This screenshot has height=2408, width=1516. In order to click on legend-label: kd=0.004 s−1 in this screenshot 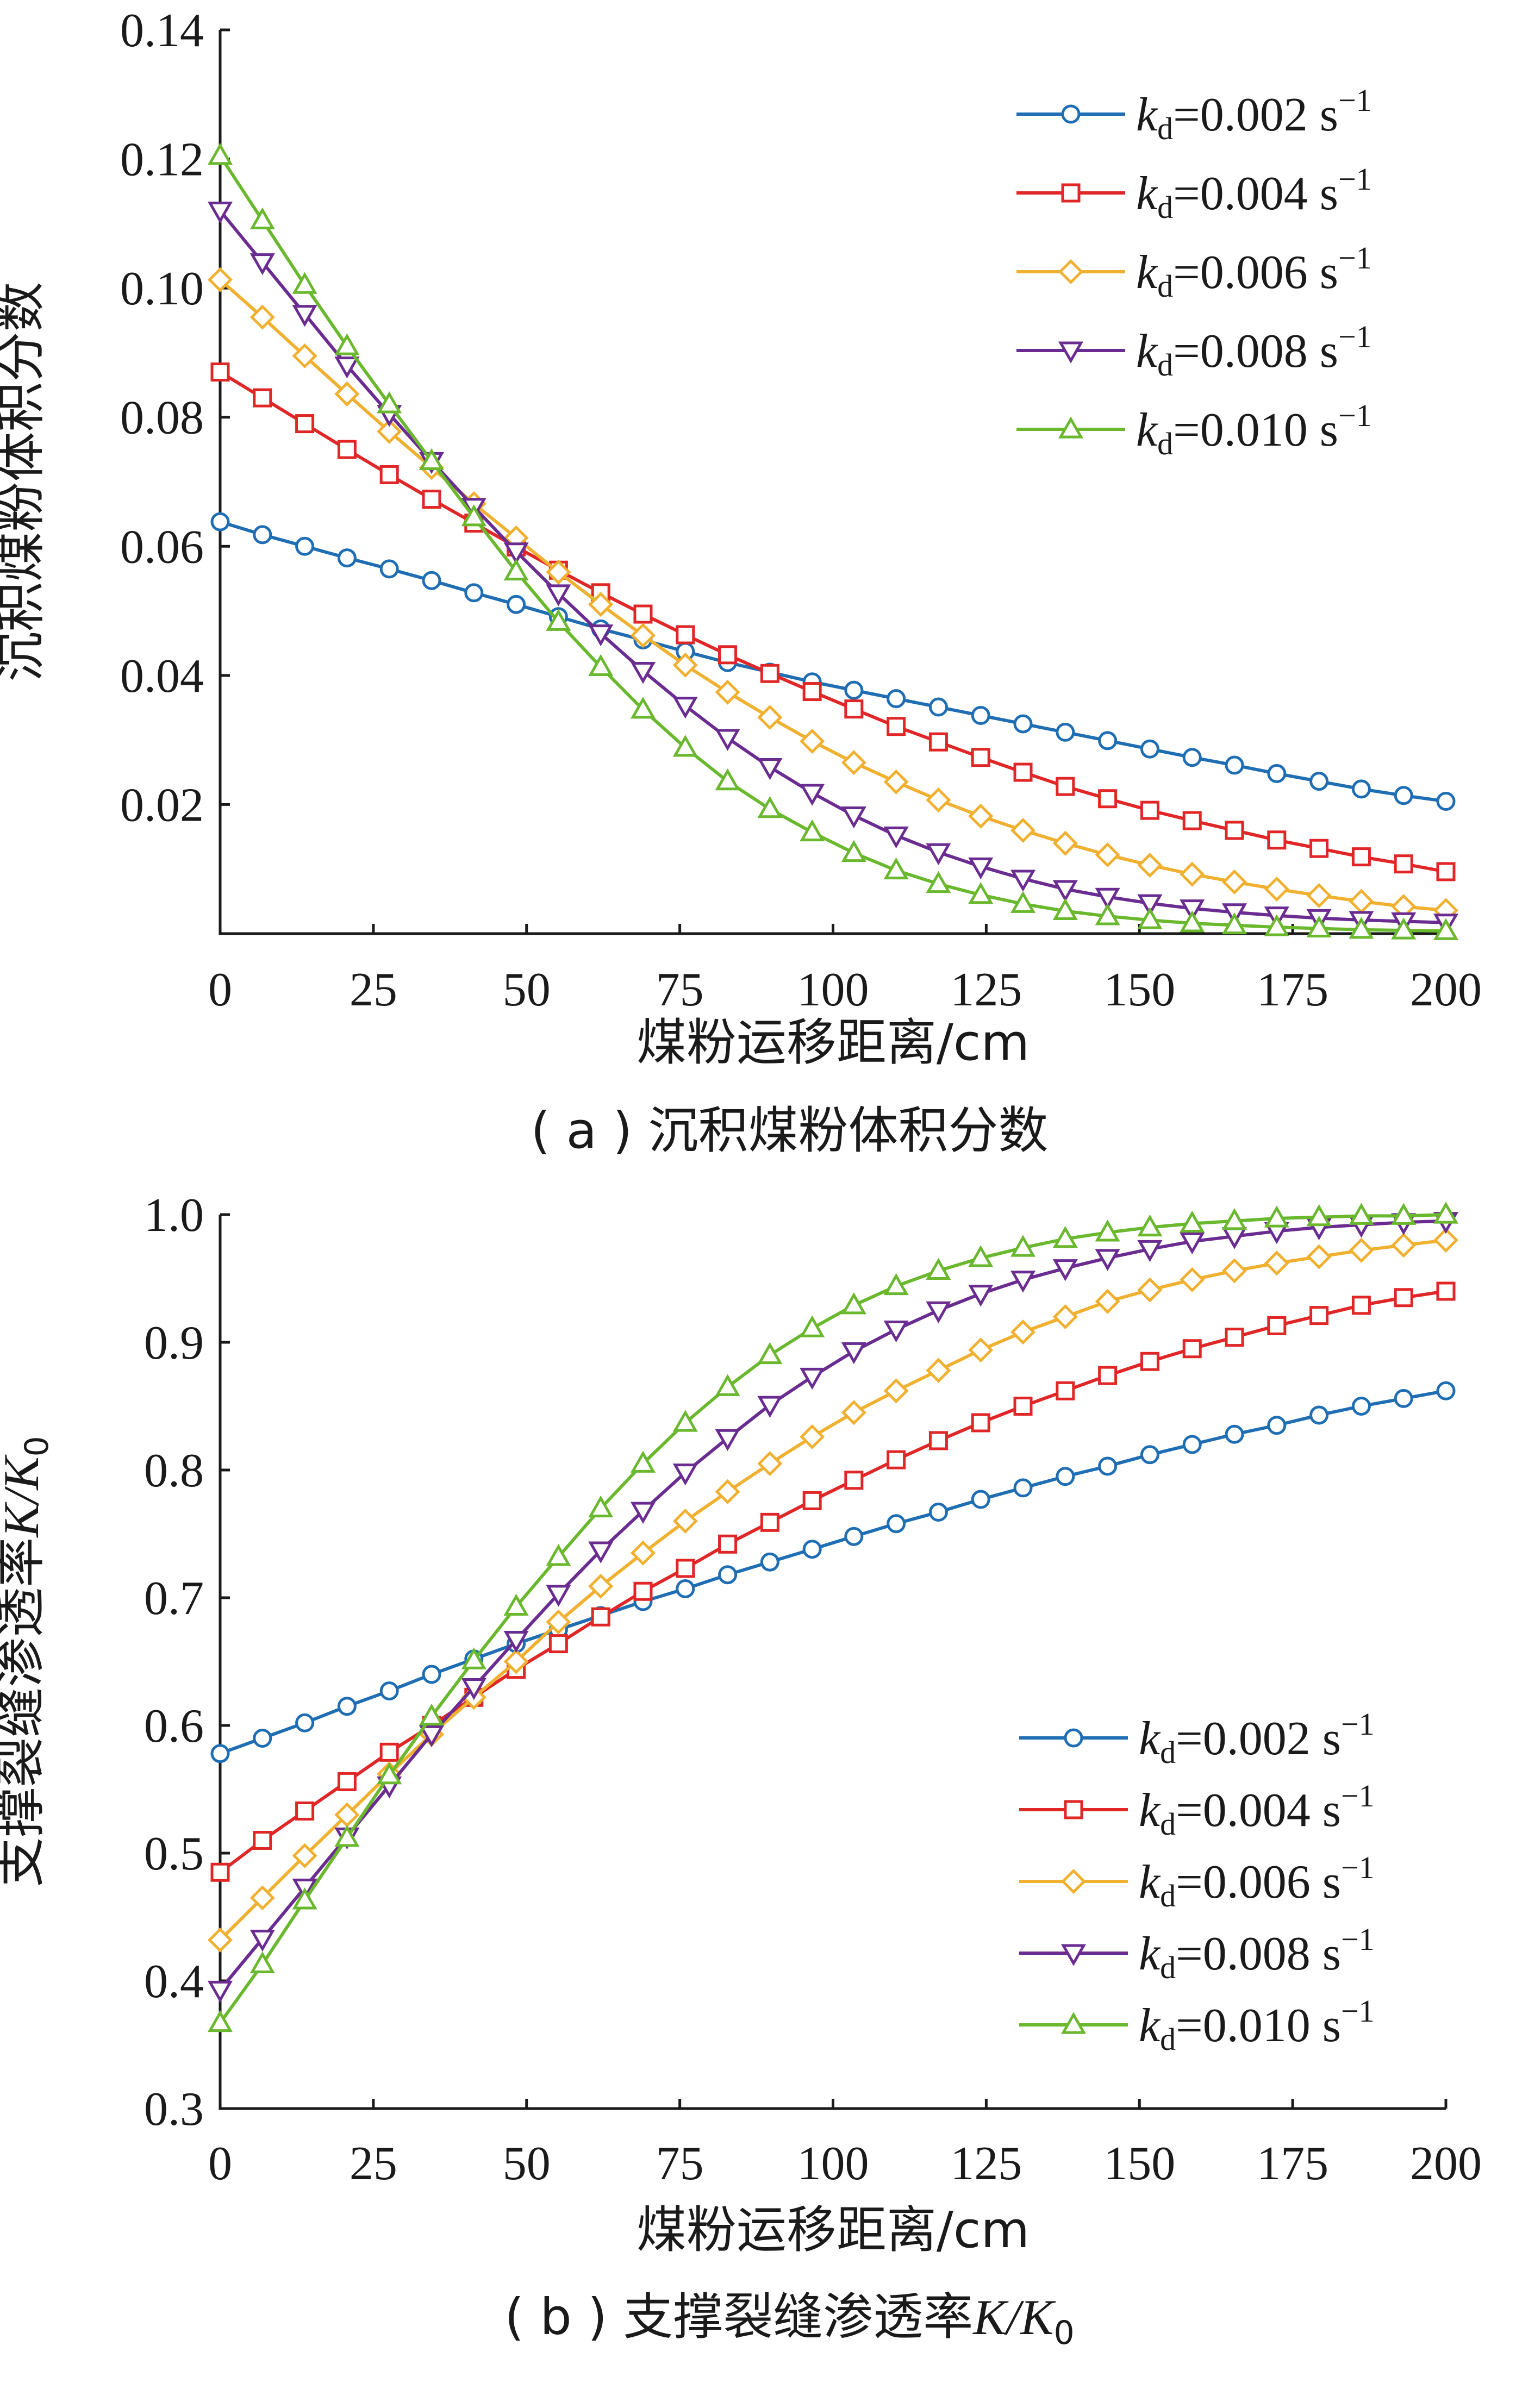, I will do `click(1254, 193)`.